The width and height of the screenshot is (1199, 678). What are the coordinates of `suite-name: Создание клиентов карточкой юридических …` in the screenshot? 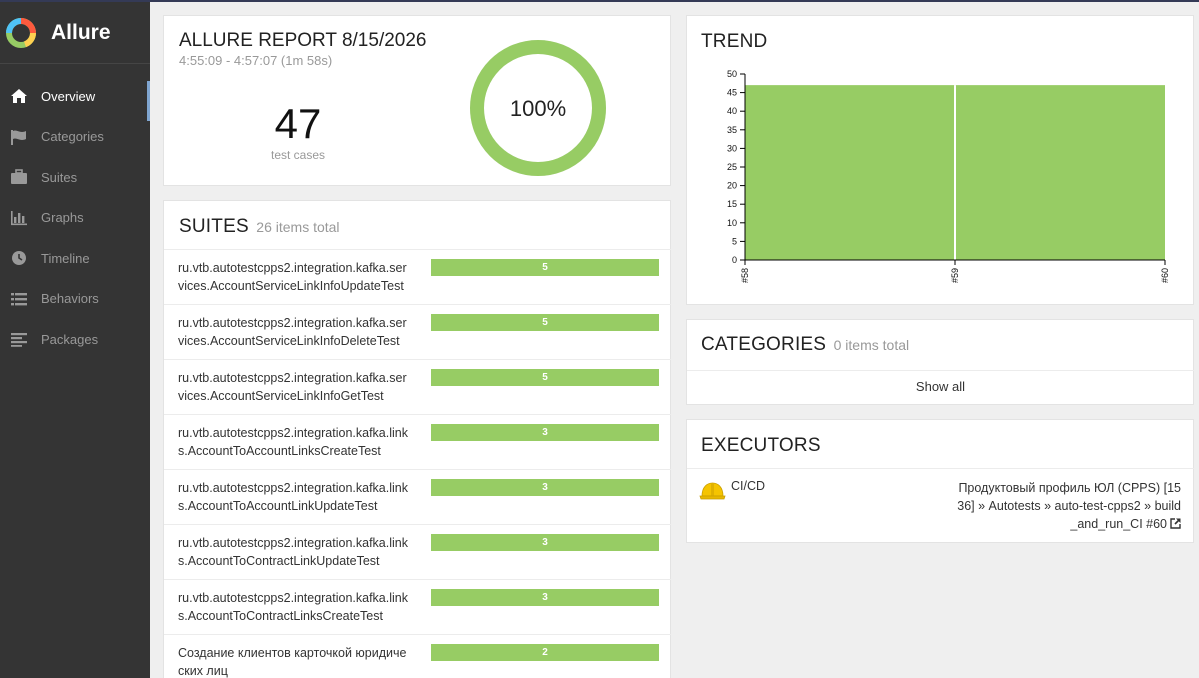 It's located at (292, 662).